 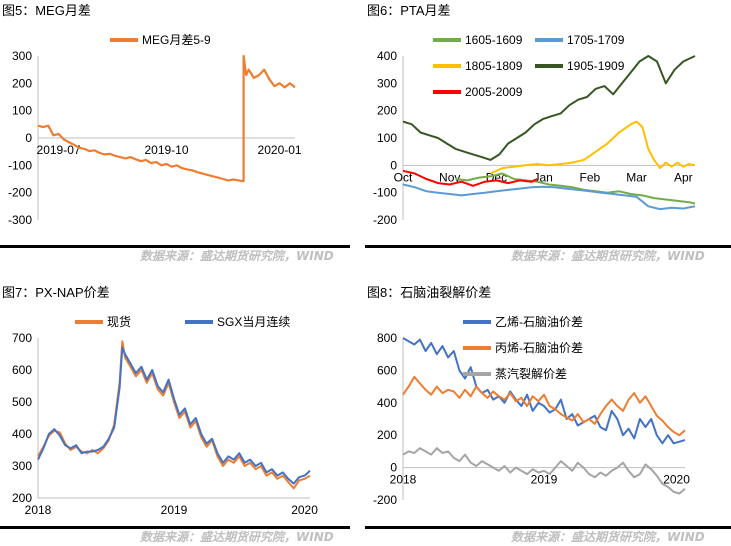 What do you see at coordinates (494, 66) in the screenshot?
I see `legend-label: 1805-1809` at bounding box center [494, 66].